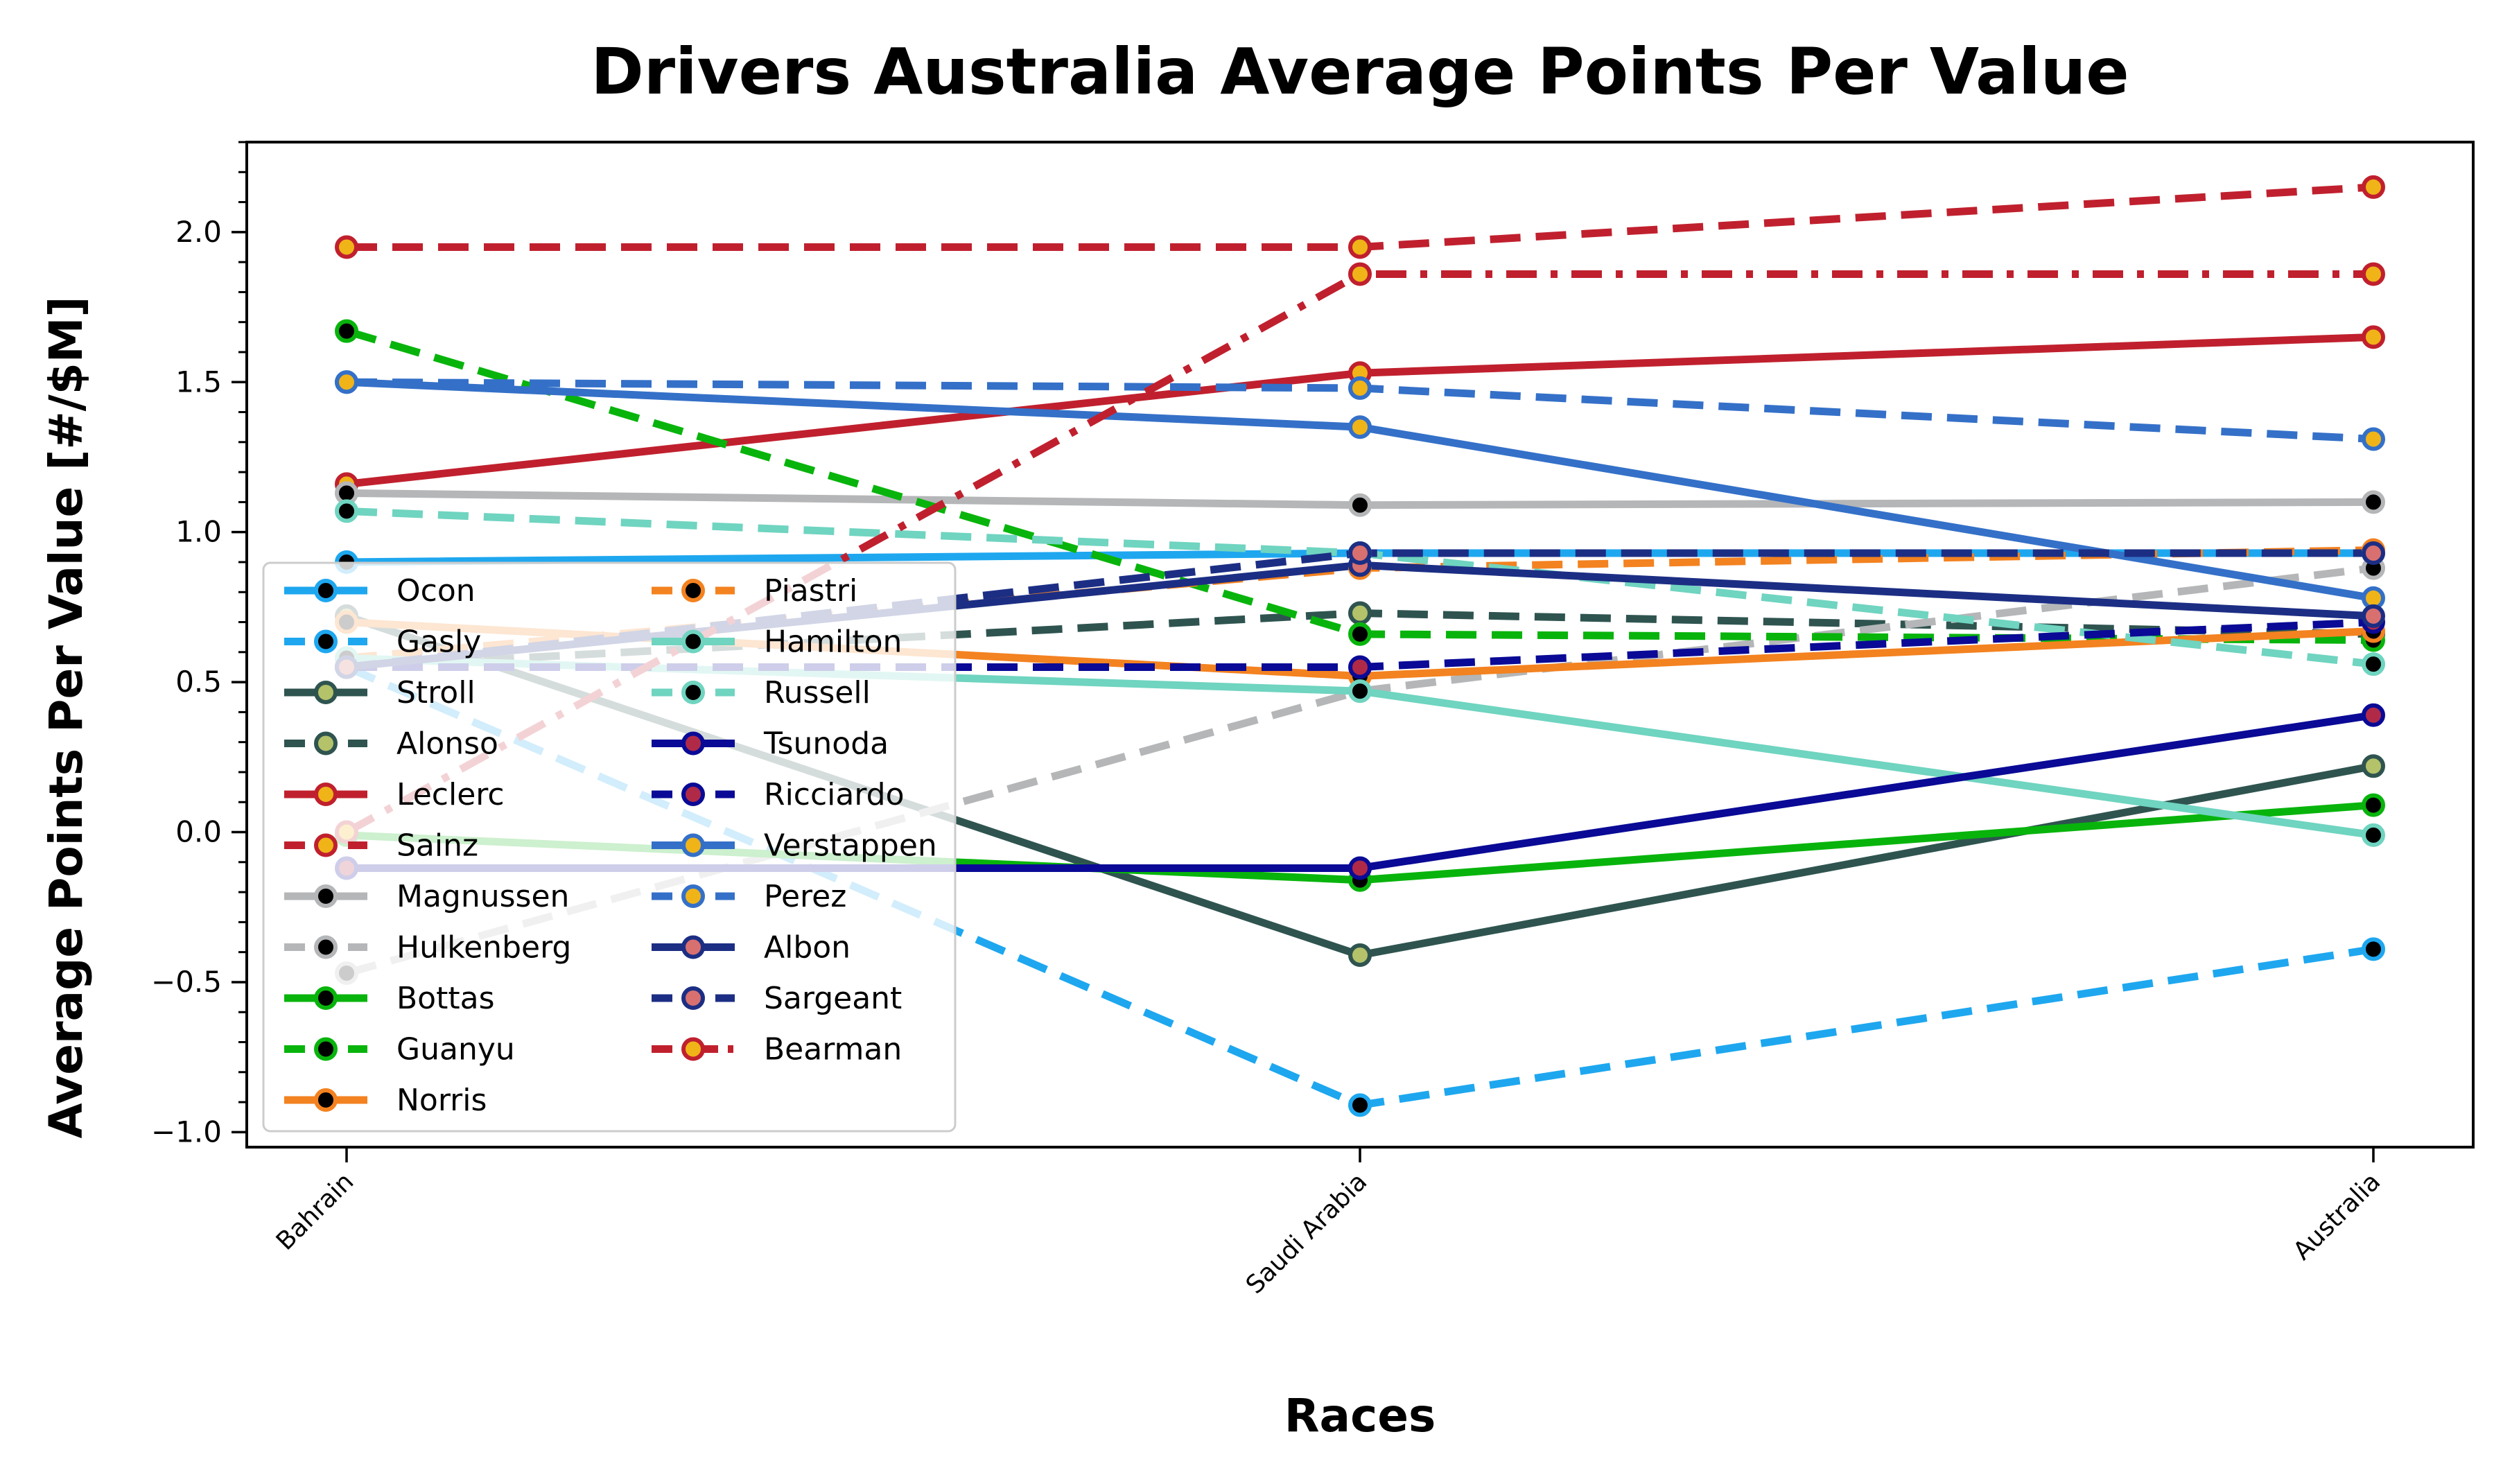 This screenshot has width=2503, height=1484. What do you see at coordinates (445, 998) in the screenshot?
I see `legend-label: Bottas` at bounding box center [445, 998].